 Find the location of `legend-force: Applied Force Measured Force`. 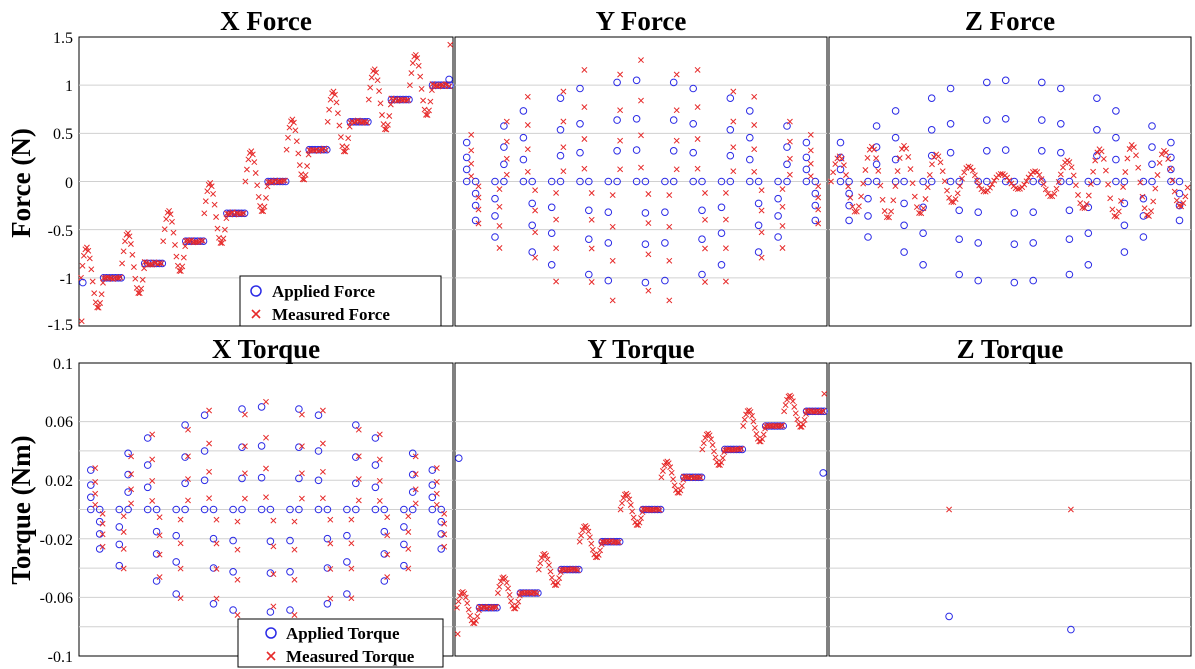

legend-force: Applied Force Measured Force is located at coordinates (340, 301).